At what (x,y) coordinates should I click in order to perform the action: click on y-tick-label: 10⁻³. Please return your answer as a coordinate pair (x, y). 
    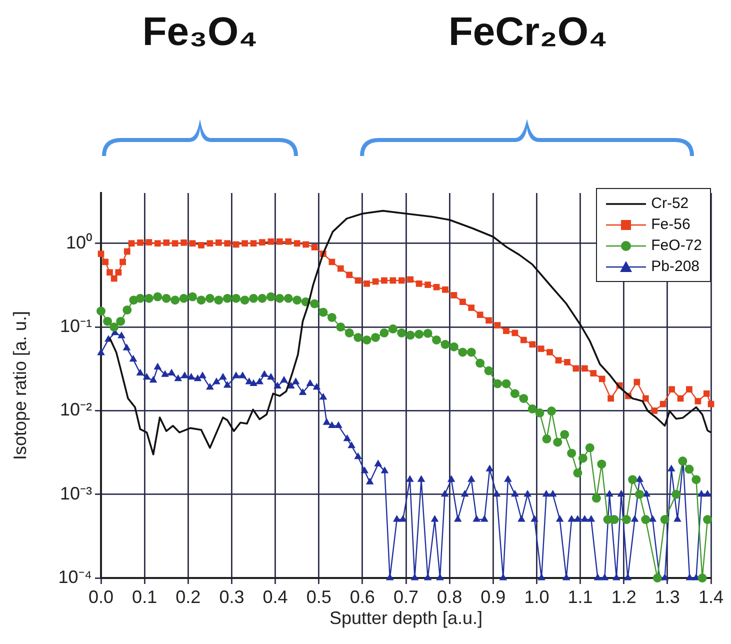
    Looking at the image, I should click on (76, 493).